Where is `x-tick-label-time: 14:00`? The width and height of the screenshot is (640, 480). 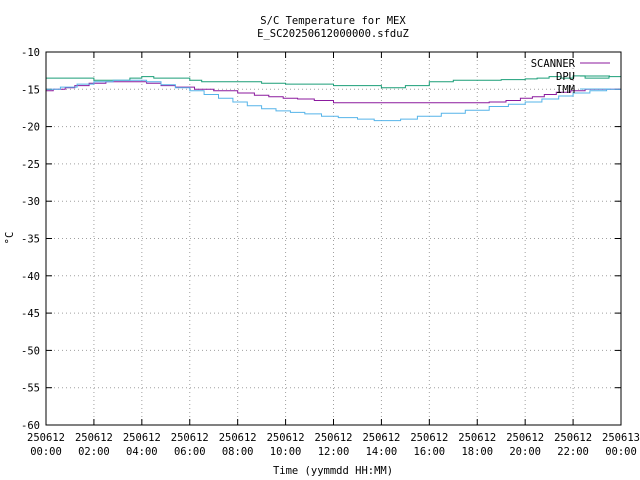 x-tick-label-time: 14:00 is located at coordinates (382, 452).